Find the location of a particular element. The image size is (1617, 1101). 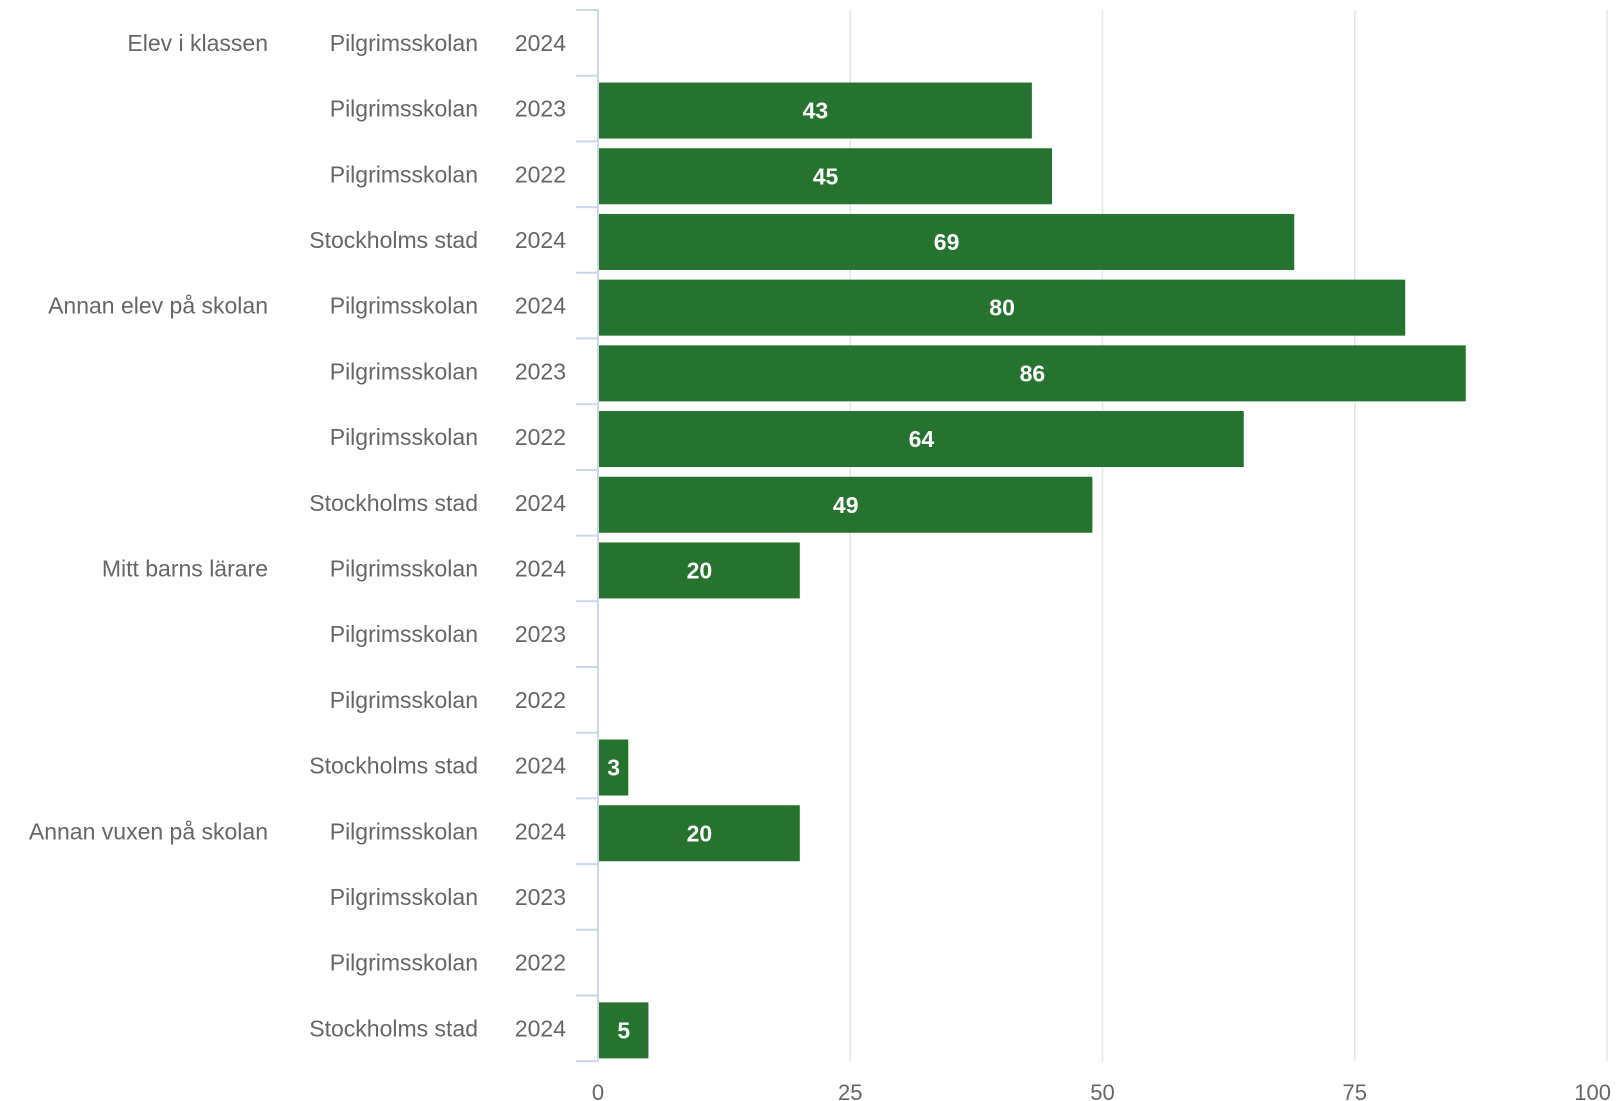

bar-data-label: 45 is located at coordinates (826, 176).